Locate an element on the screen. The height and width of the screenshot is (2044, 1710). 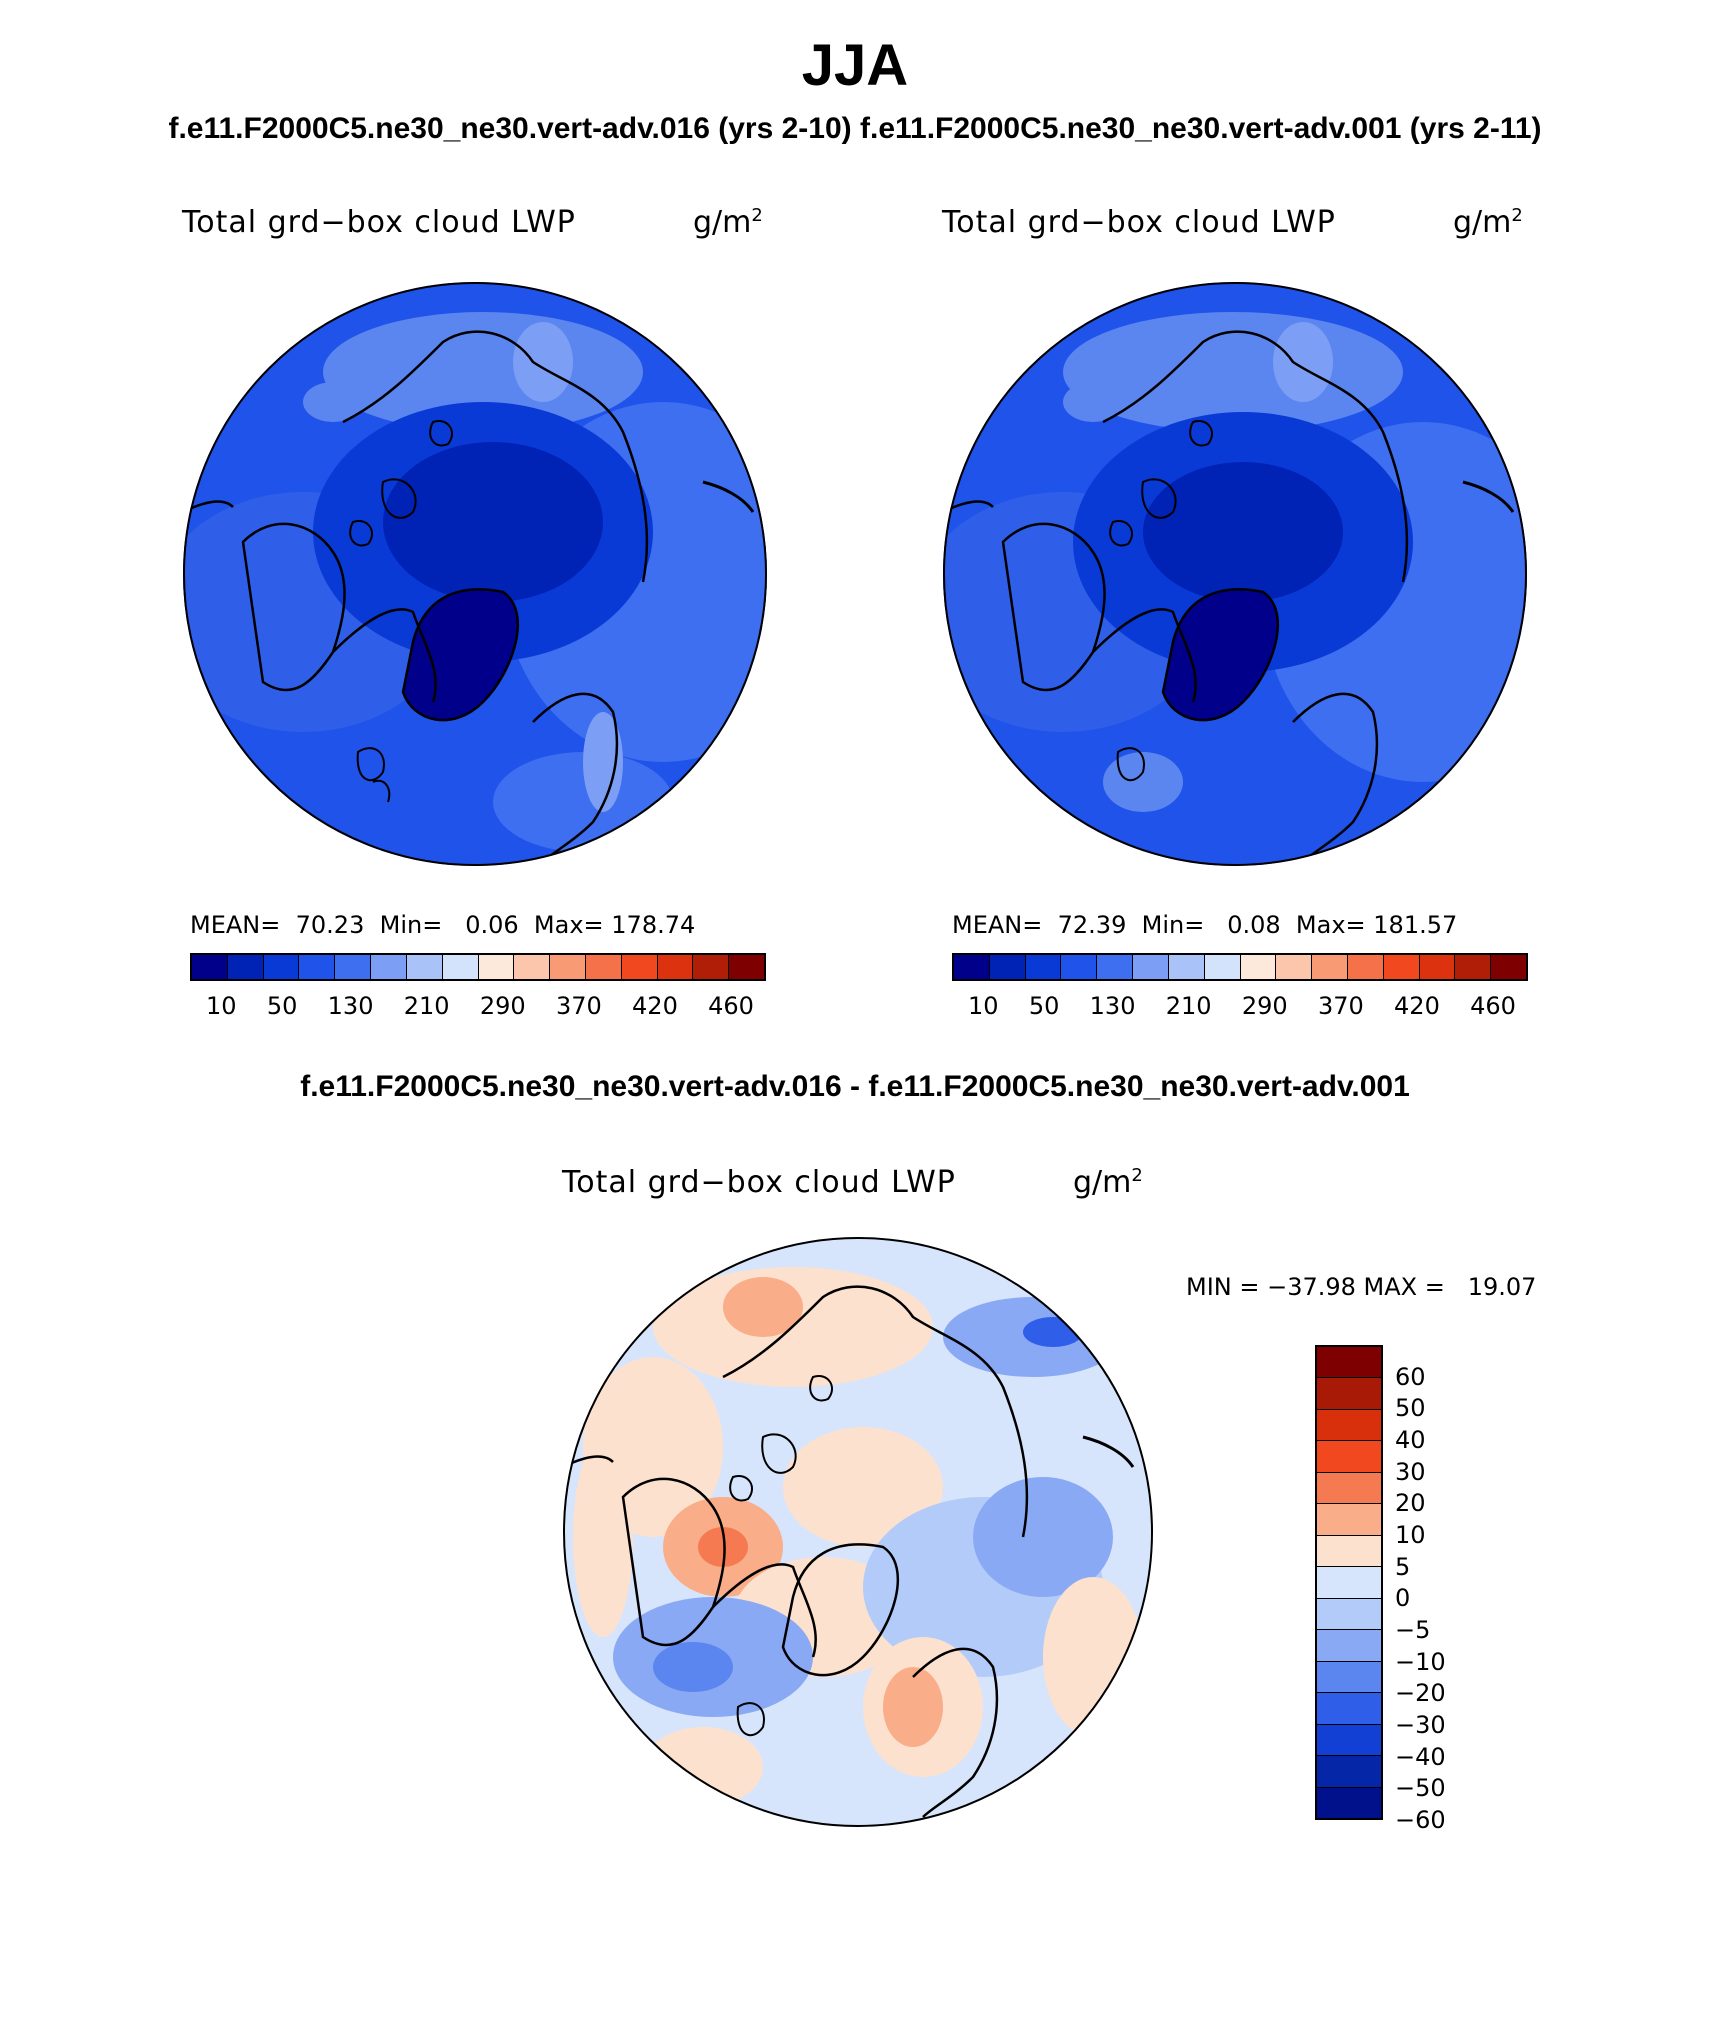
colorbar-tick-label: 60 is located at coordinates (1410, 1376).